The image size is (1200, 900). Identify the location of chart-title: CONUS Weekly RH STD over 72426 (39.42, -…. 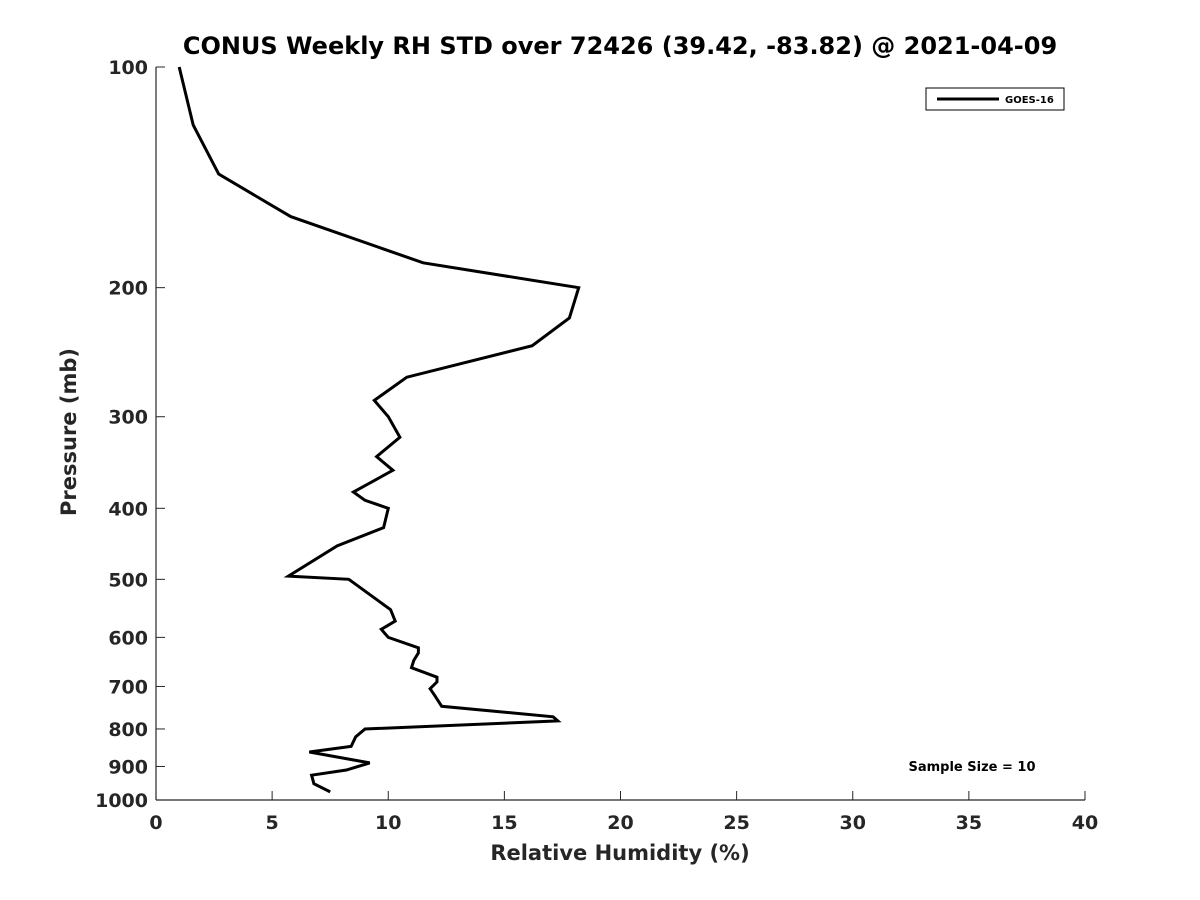
(620, 46).